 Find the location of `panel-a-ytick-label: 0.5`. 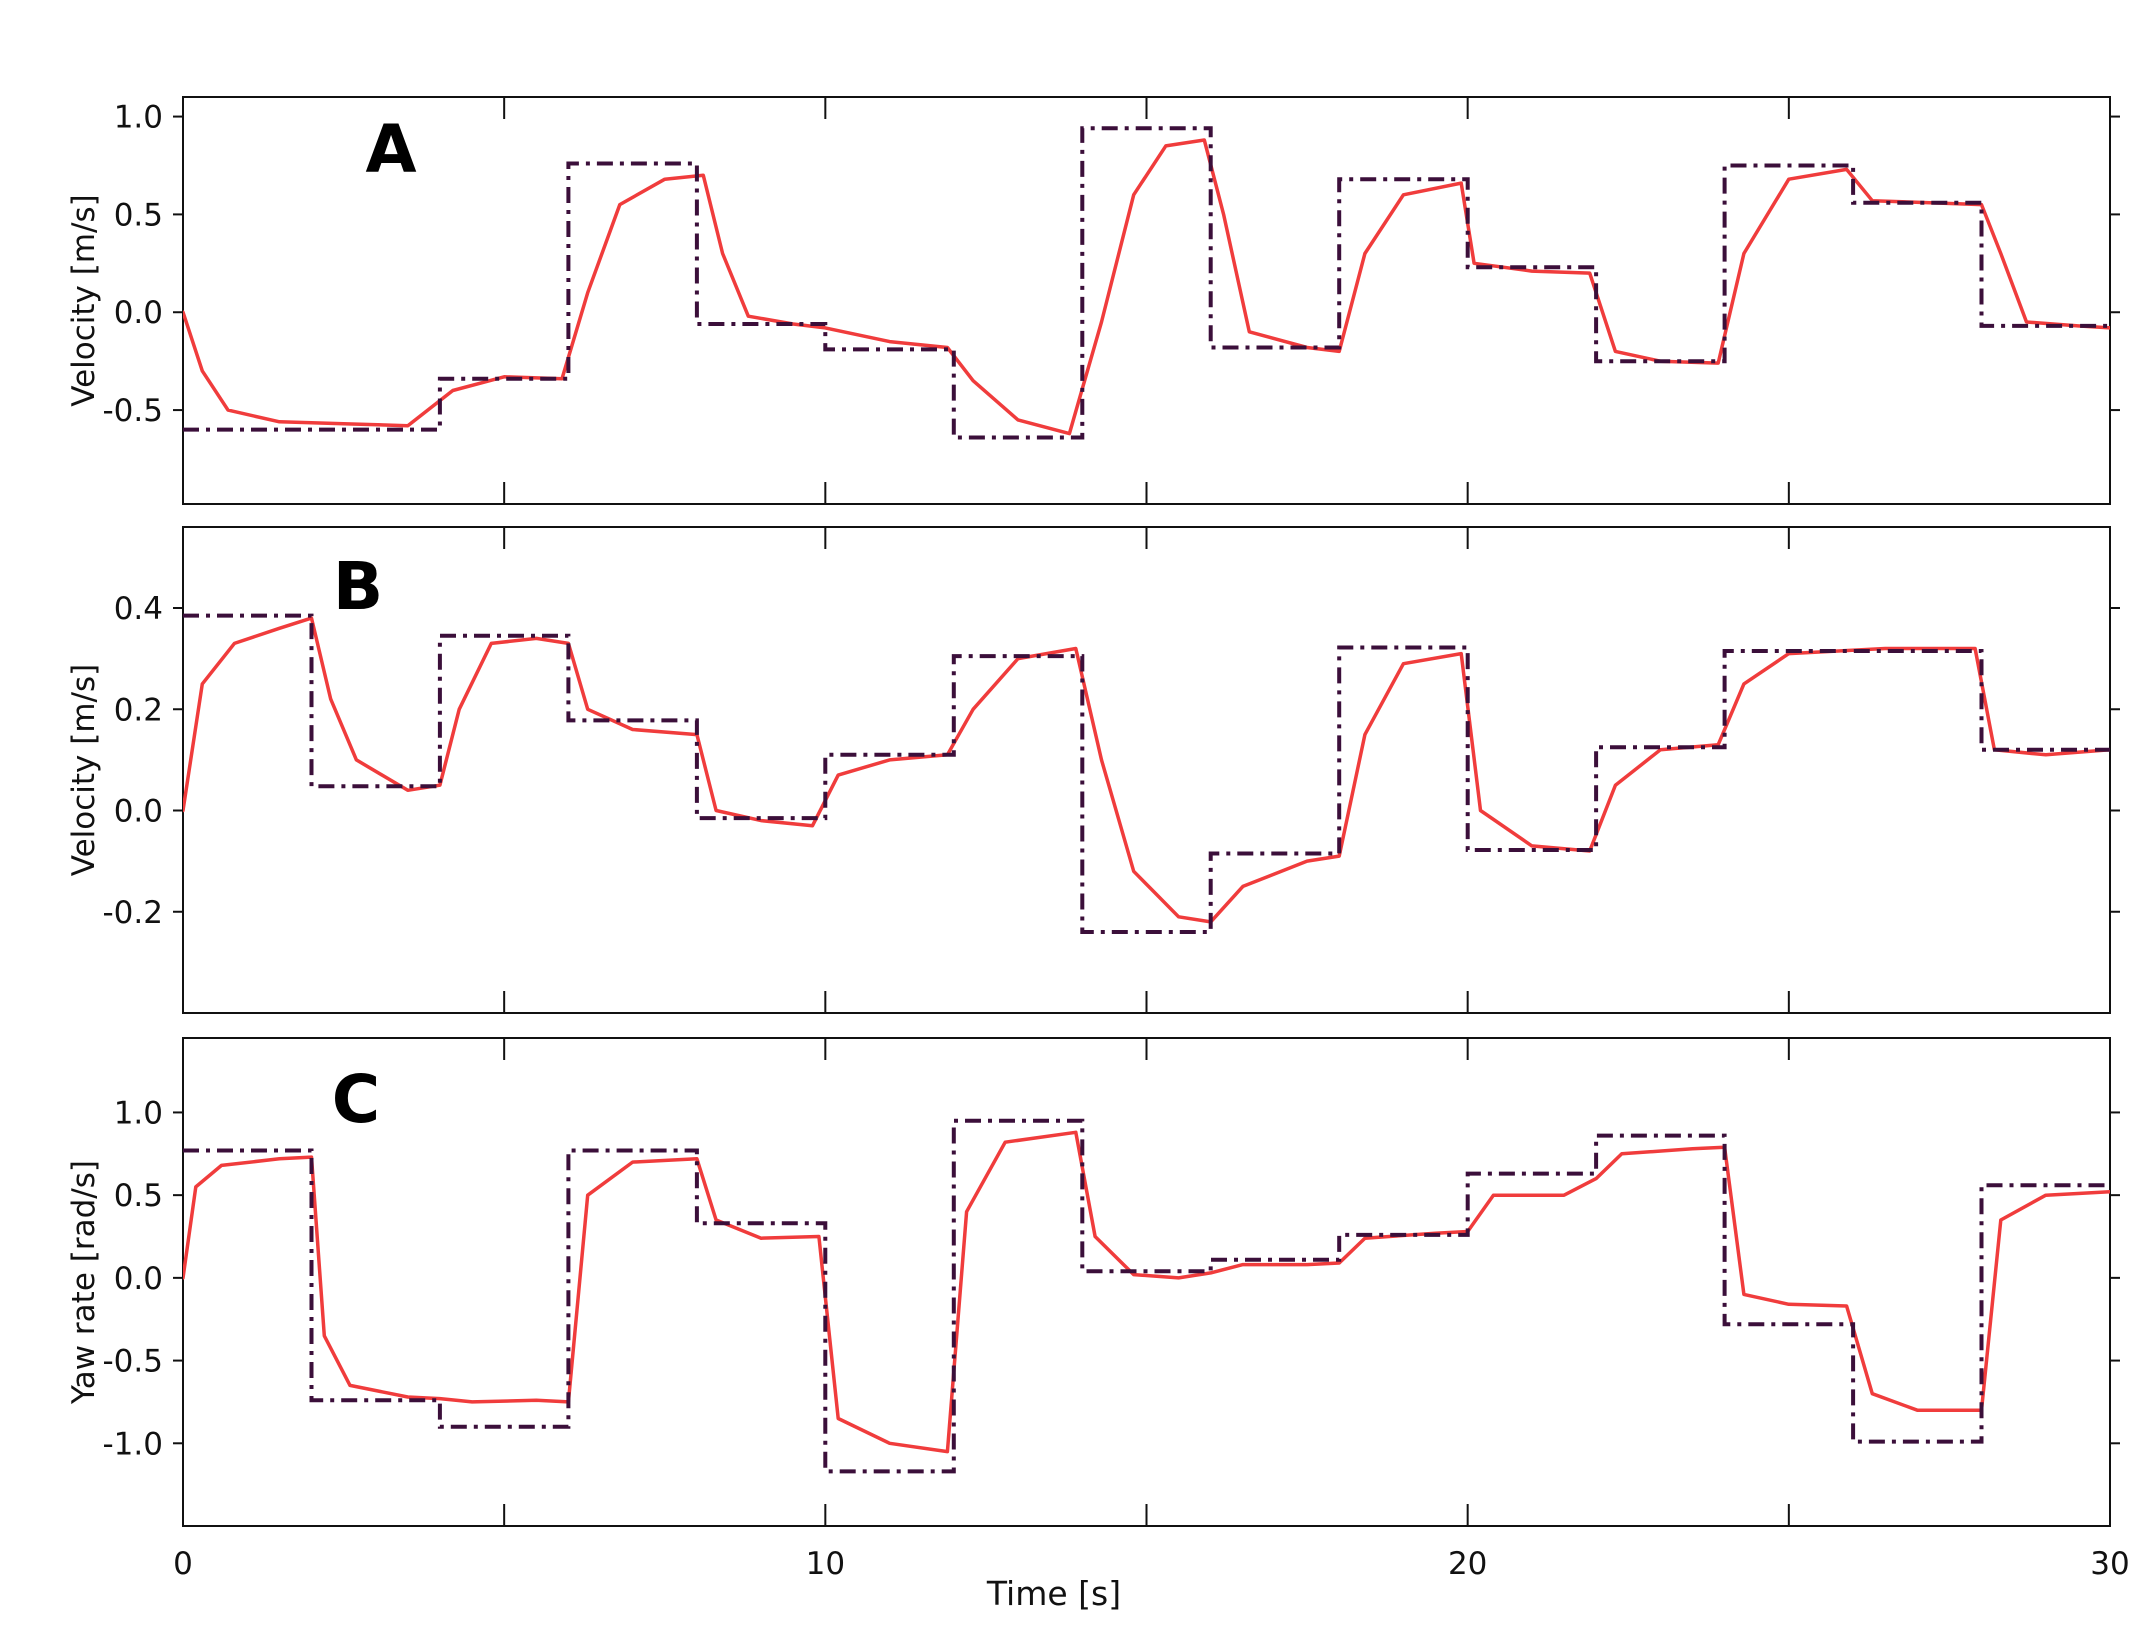

panel-a-ytick-label: 0.5 is located at coordinates (138, 215).